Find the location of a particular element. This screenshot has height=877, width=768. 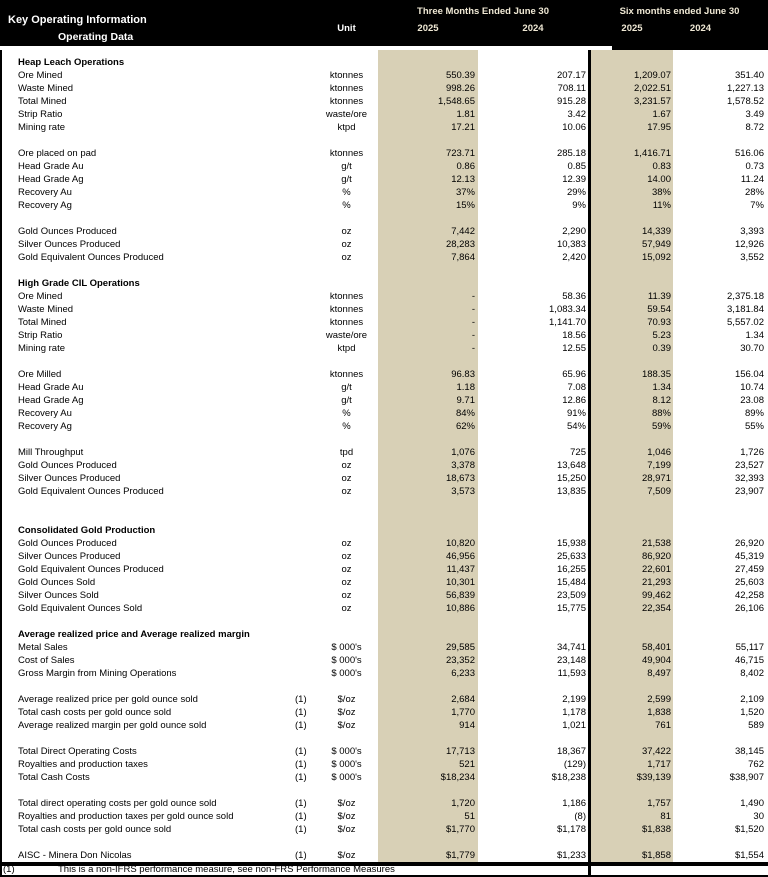

bottom-rule is located at coordinates (384, 876).